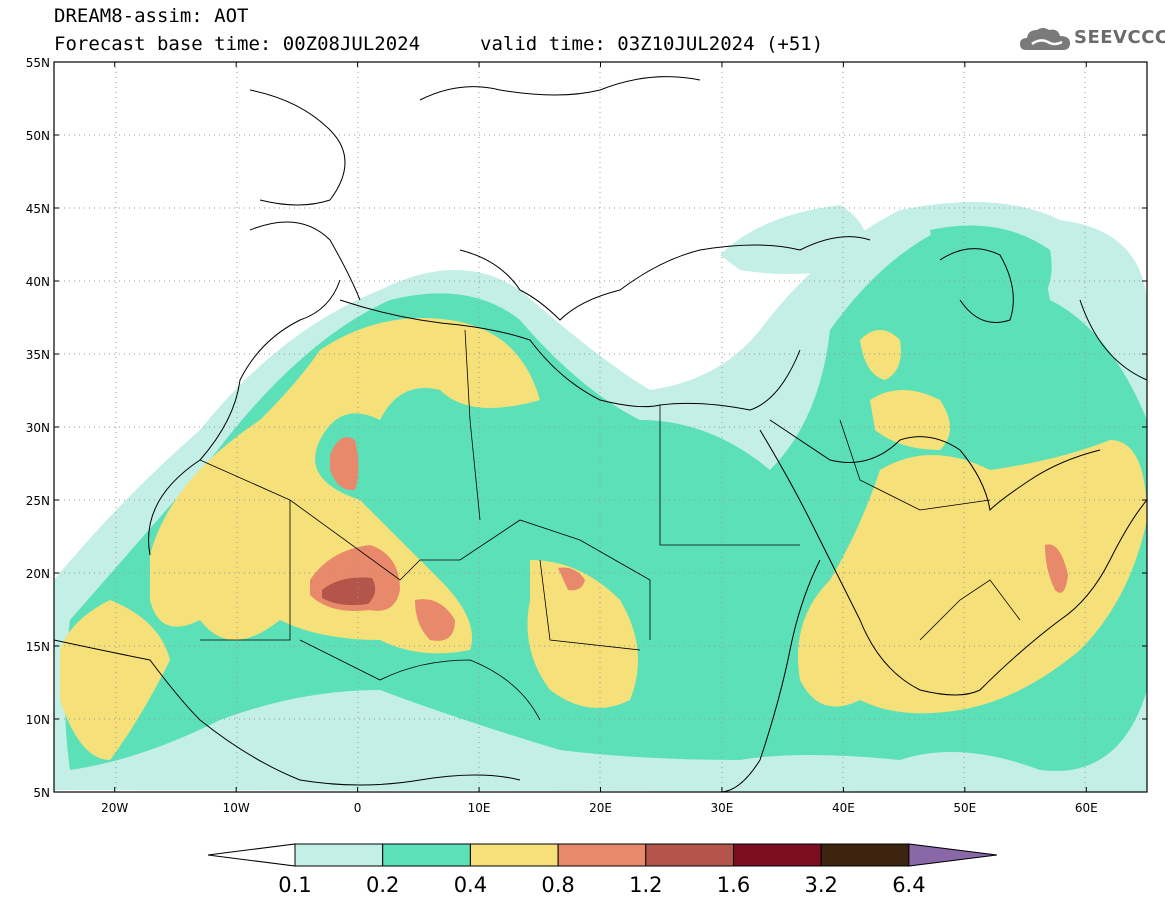 The height and width of the screenshot is (905, 1165). Describe the element at coordinates (652, 44) in the screenshot. I see `valid-time: valid time: 03Z10JUL2024 (+51)` at that location.